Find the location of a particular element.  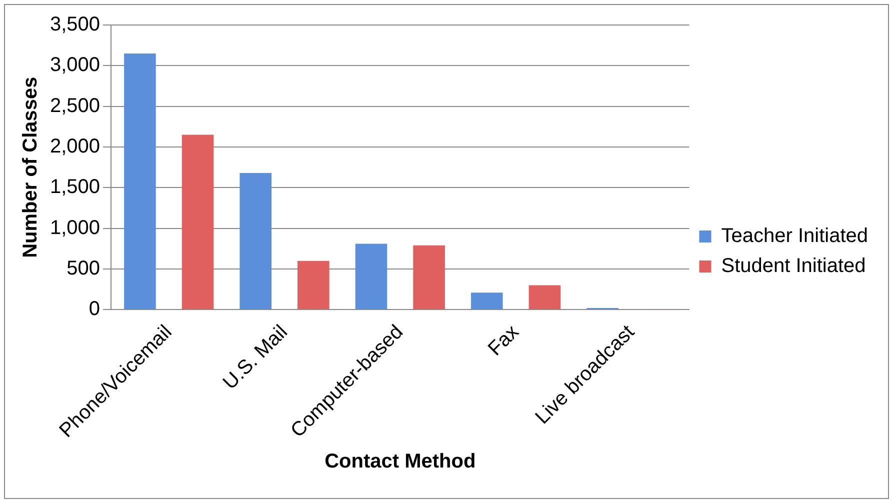

legend-label: Student Initiated is located at coordinates (793, 266).